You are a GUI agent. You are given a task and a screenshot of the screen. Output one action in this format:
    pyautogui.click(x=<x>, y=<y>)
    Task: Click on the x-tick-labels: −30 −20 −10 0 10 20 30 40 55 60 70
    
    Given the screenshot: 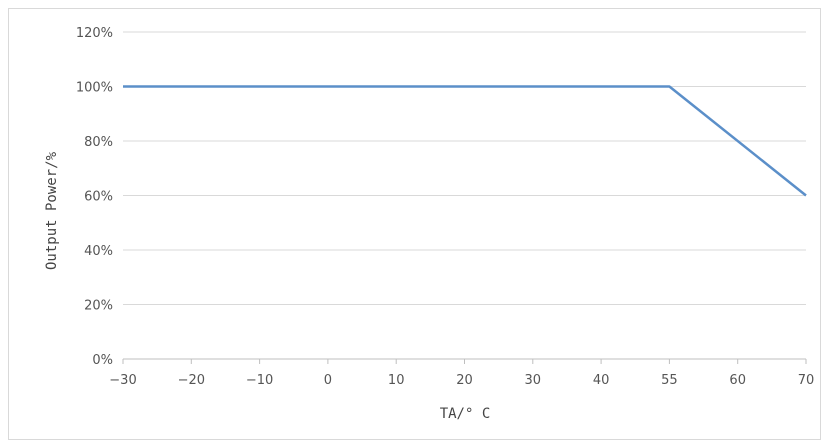 What is the action you would take?
    pyautogui.click(x=461, y=380)
    